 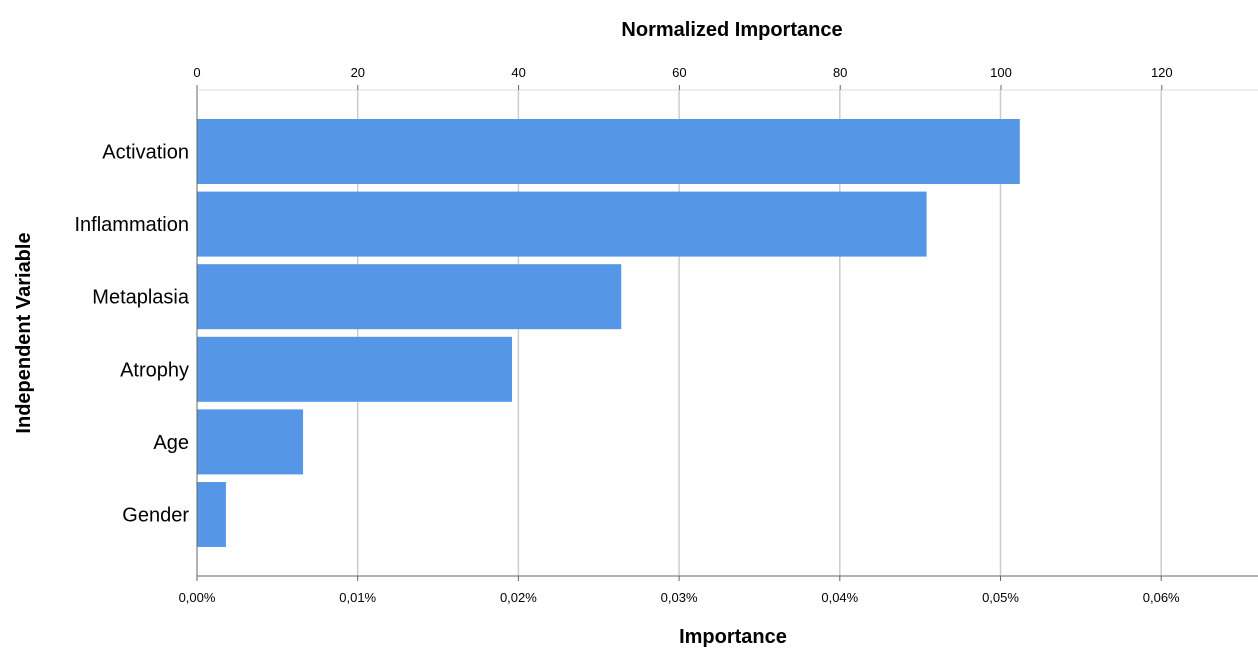 What do you see at coordinates (354, 369) in the screenshot?
I see `bar-atrophy` at bounding box center [354, 369].